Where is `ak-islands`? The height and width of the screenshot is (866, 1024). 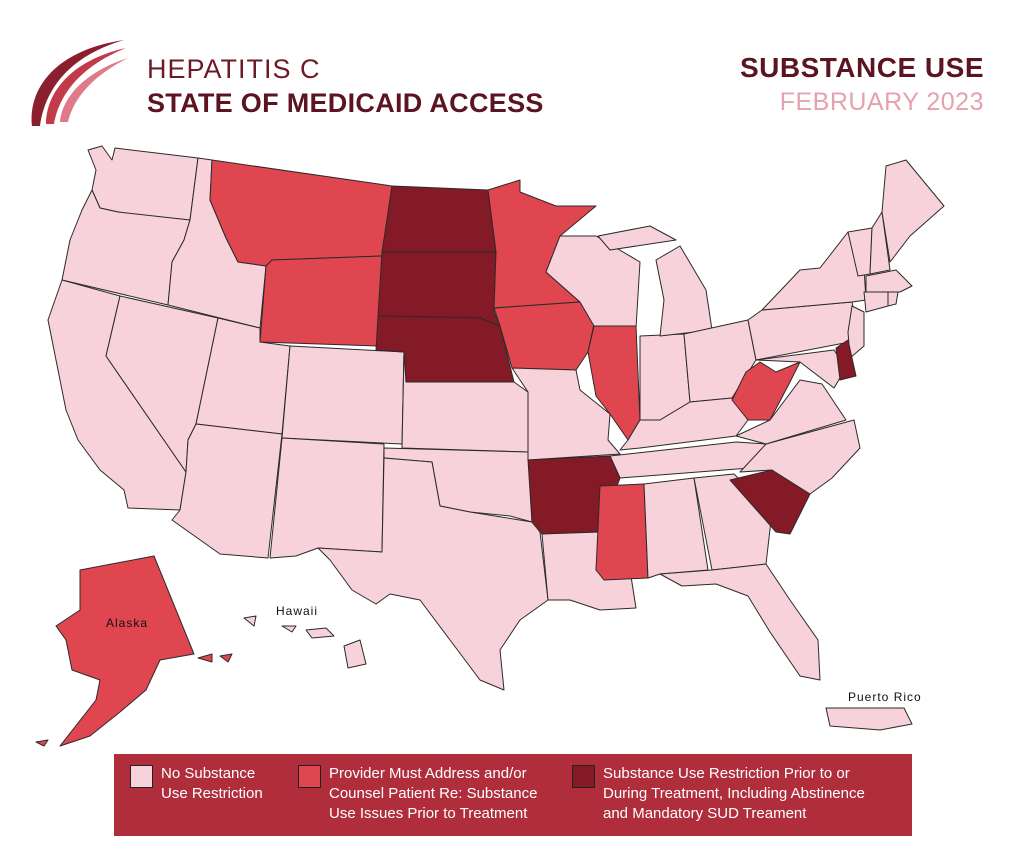 ak-islands is located at coordinates (134, 700).